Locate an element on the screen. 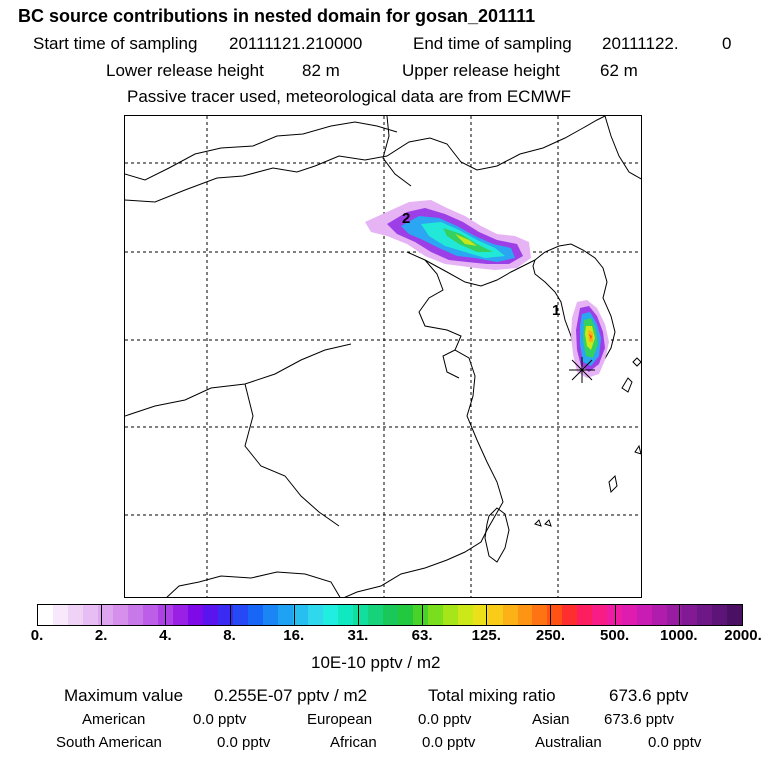 This screenshot has width=768, height=768. start-time-value: 20111121.210000 is located at coordinates (296, 43).